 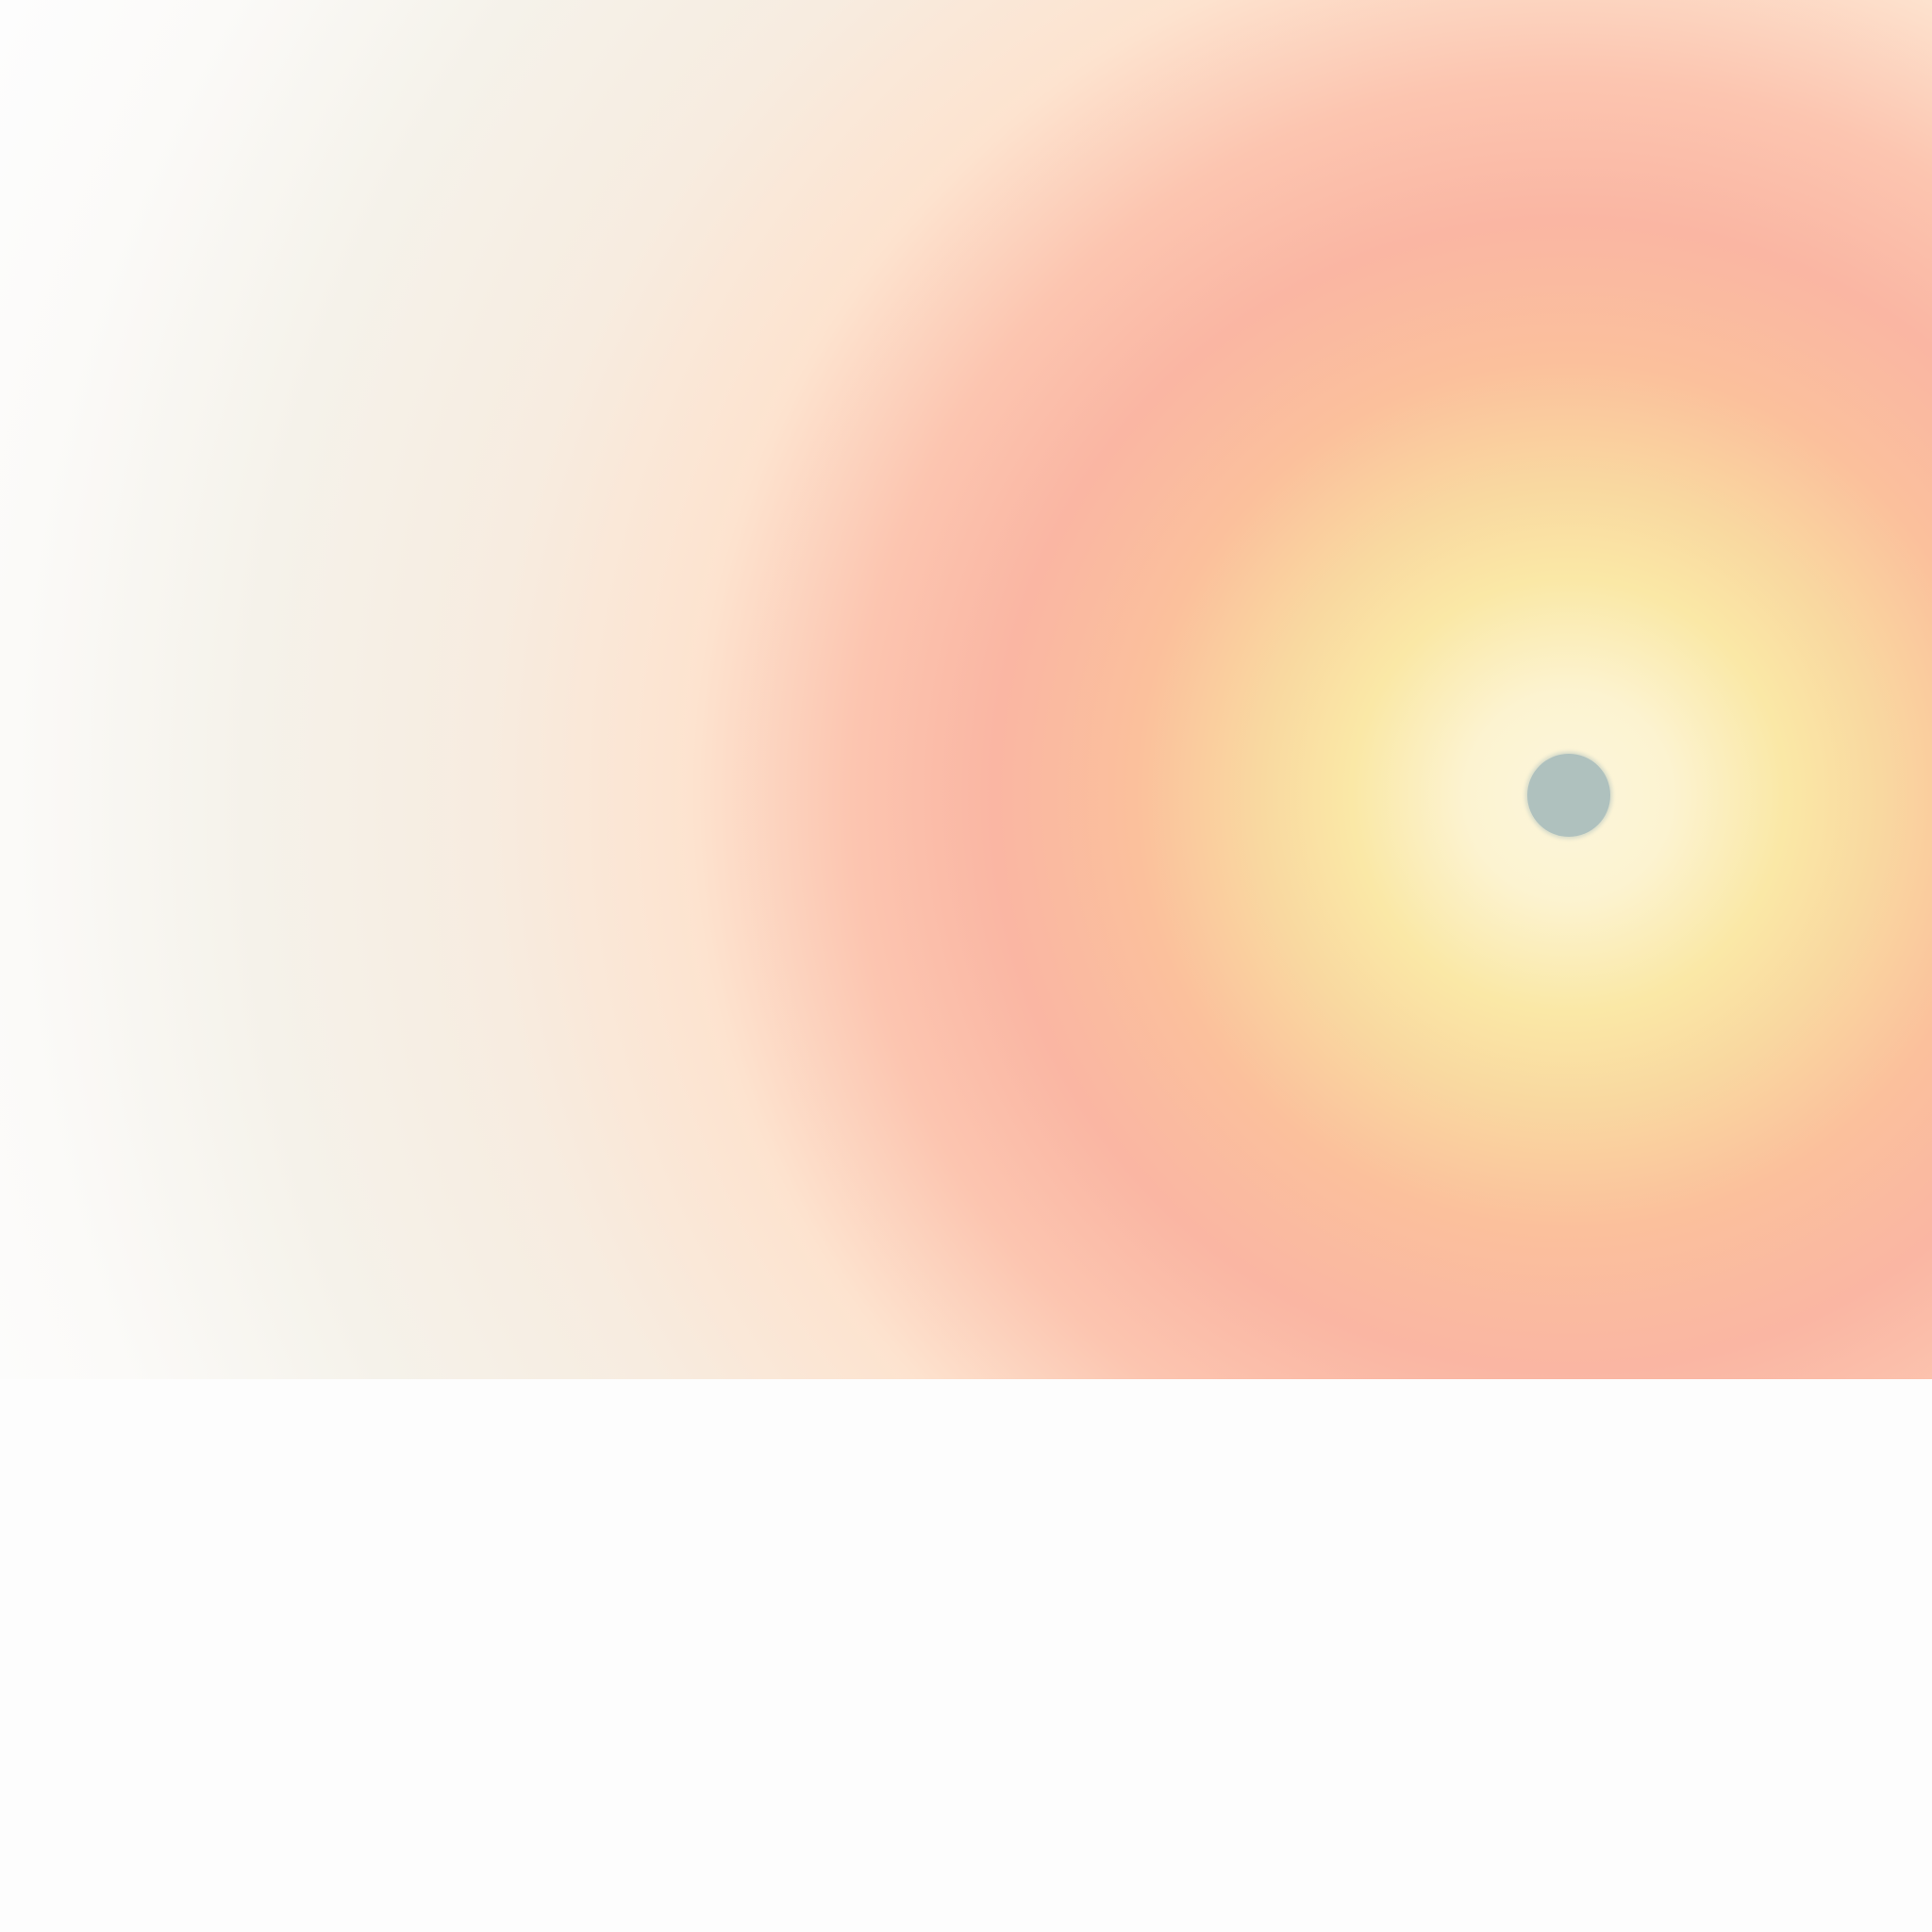 What do you see at coordinates (1569, 795) in the screenshot?
I see `circle-dot-icon` at bounding box center [1569, 795].